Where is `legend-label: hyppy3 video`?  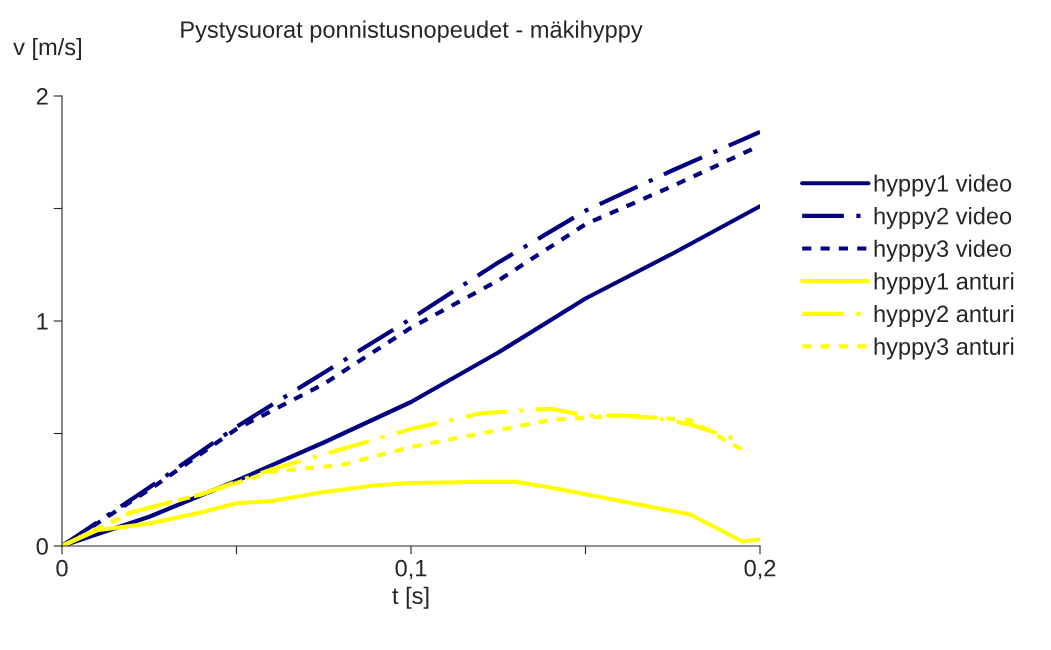 legend-label: hyppy3 video is located at coordinates (943, 250).